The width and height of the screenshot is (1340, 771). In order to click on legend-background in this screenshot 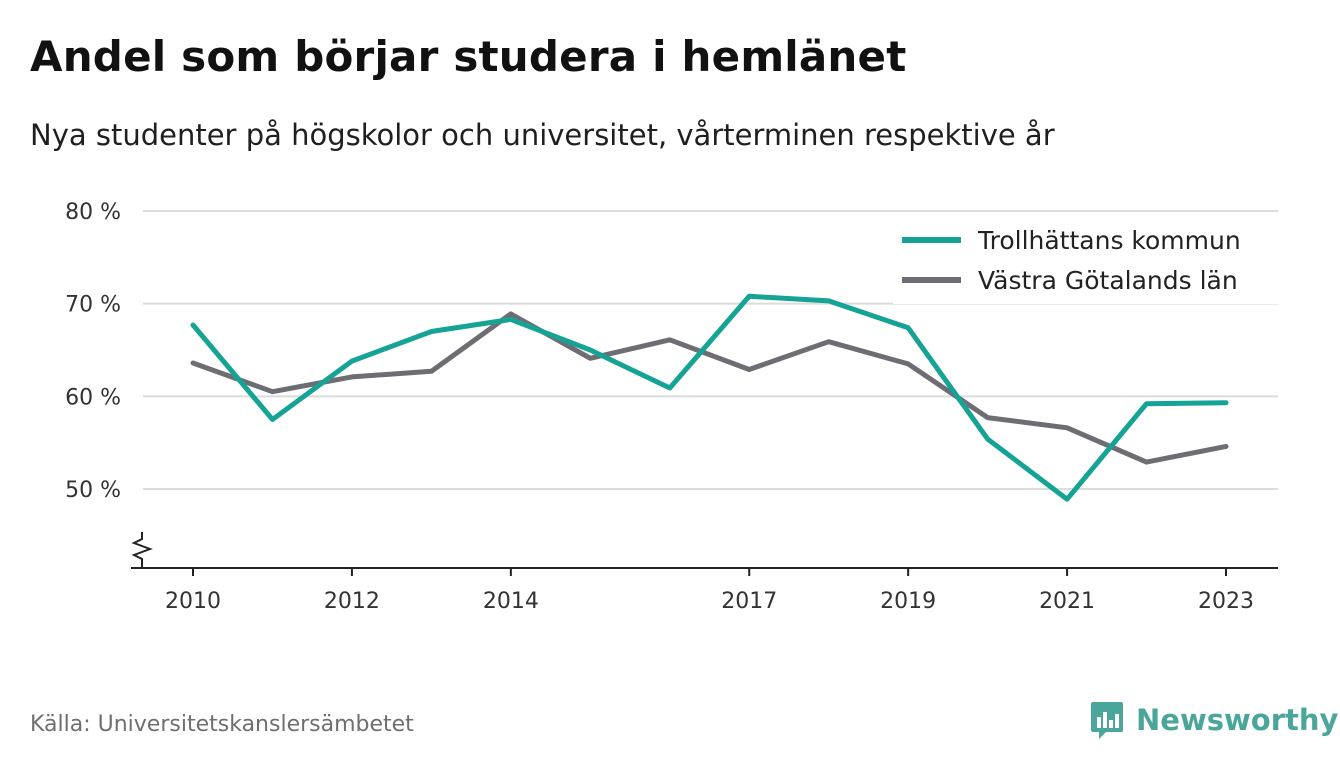, I will do `click(1085, 261)`.